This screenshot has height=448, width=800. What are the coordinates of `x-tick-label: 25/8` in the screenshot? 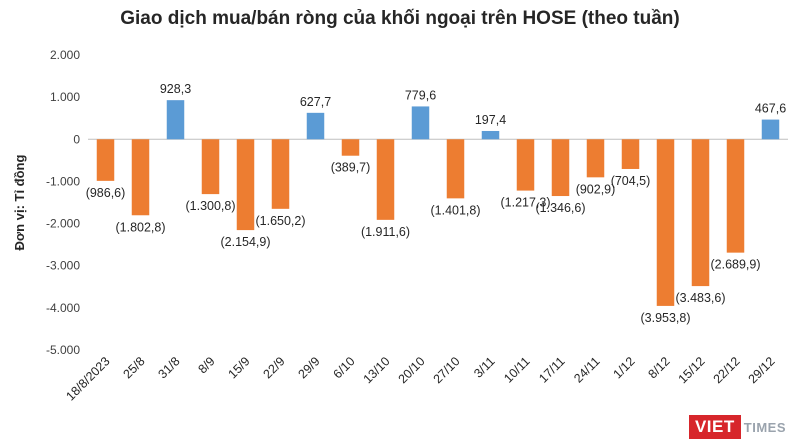 It's located at (134, 367).